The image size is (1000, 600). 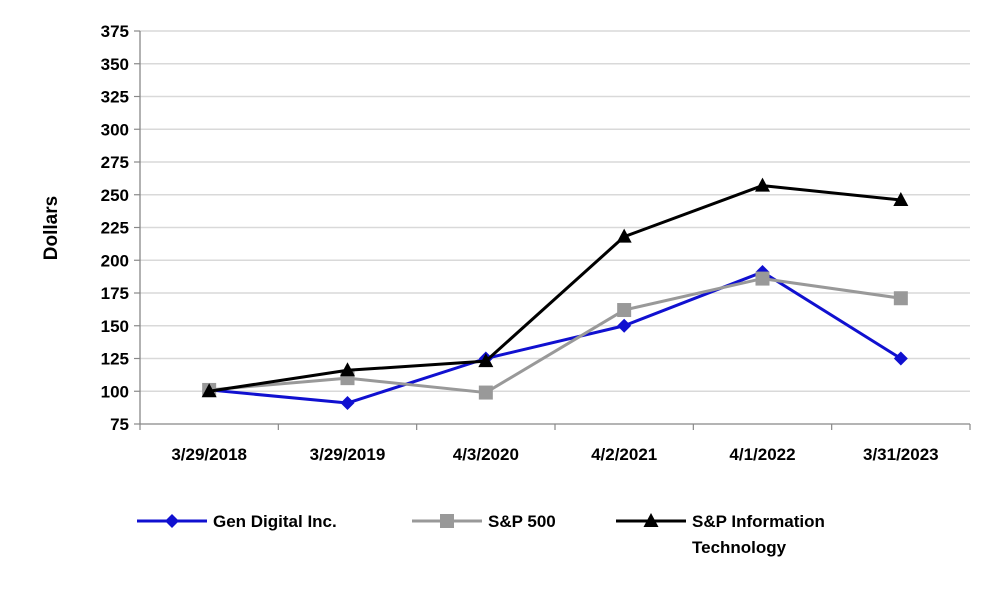 I want to click on y-tick-label: 175, so click(x=115, y=293).